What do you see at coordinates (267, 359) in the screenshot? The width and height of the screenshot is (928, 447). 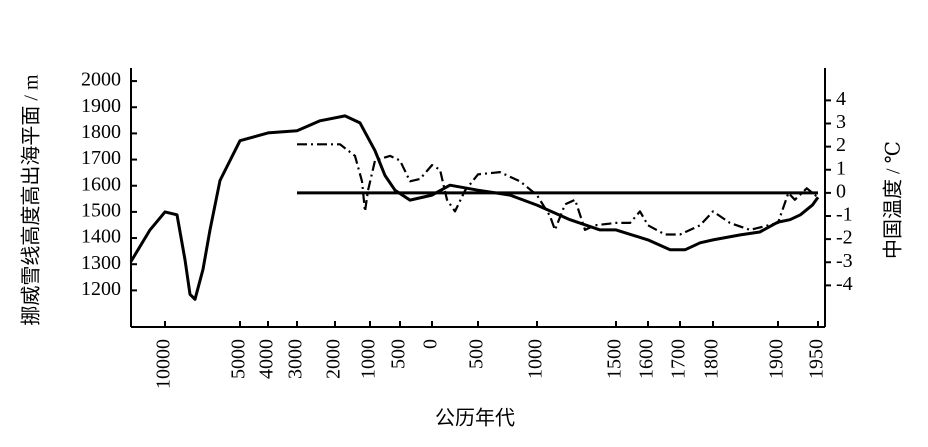 I see `x-tick-label: 4000` at bounding box center [267, 359].